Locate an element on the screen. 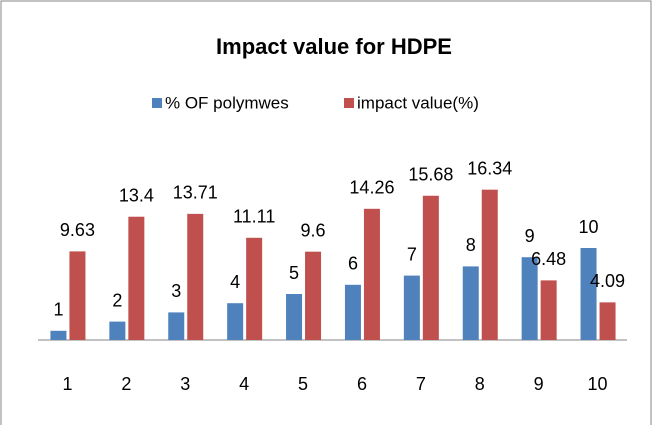 This screenshot has height=430, width=652. data-label: 16.34 is located at coordinates (489, 168).